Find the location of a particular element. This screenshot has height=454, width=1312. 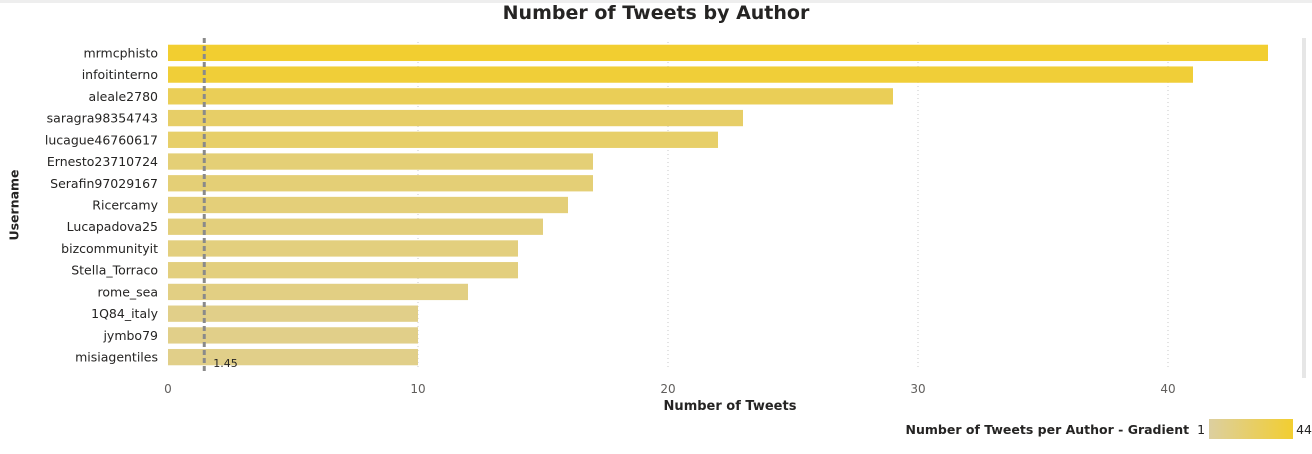

chart-title: Number of Tweets by Author is located at coordinates (656, 13).